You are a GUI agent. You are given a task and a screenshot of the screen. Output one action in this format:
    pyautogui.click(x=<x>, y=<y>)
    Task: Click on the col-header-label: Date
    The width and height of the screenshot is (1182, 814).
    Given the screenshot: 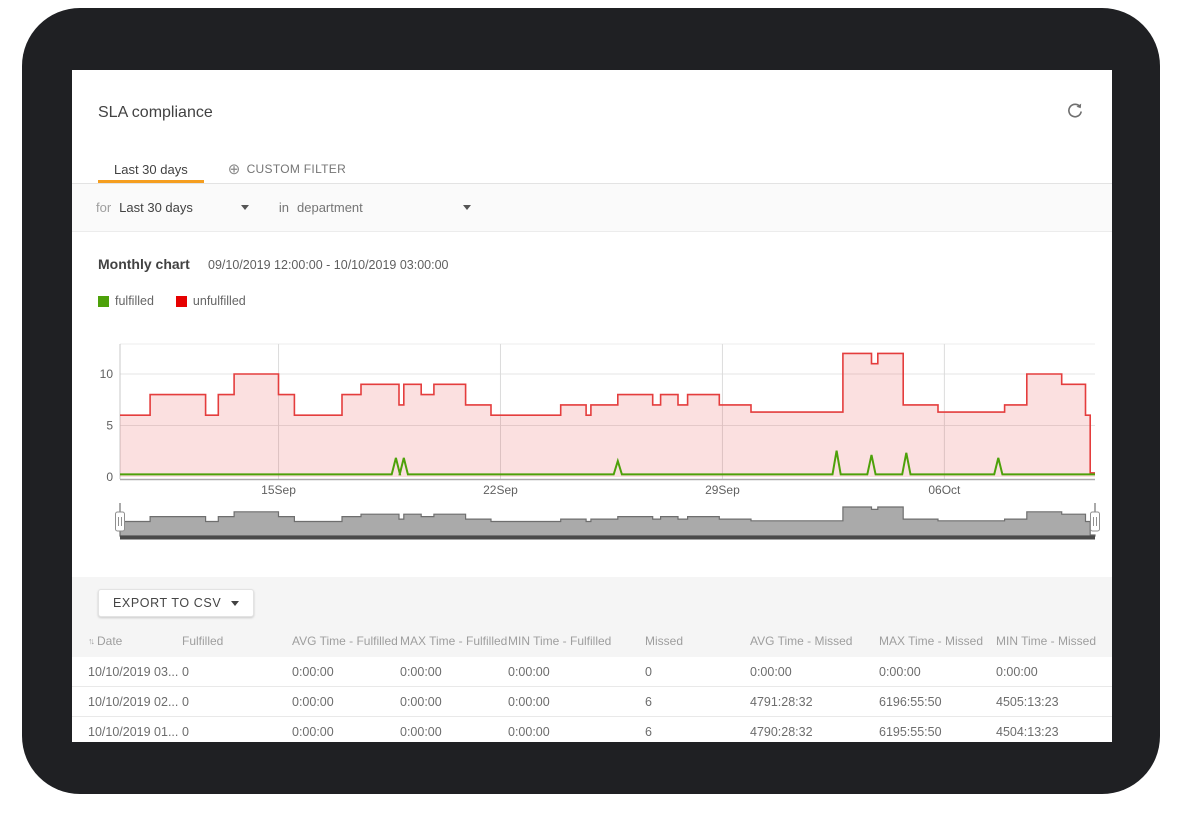 What is the action you would take?
    pyautogui.click(x=110, y=641)
    